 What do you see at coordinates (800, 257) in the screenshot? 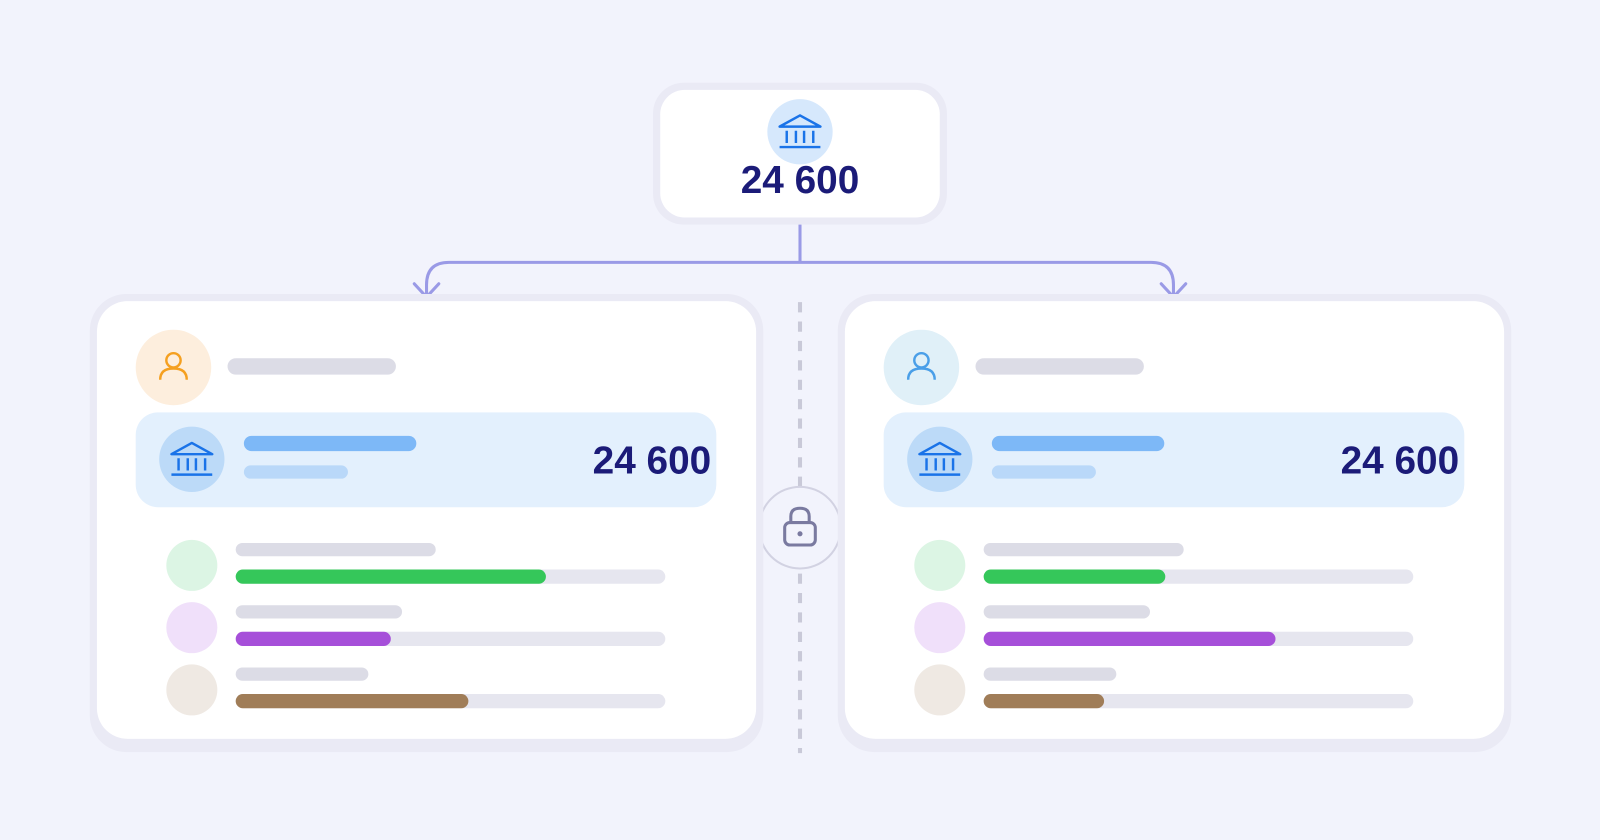
I see `connector` at bounding box center [800, 257].